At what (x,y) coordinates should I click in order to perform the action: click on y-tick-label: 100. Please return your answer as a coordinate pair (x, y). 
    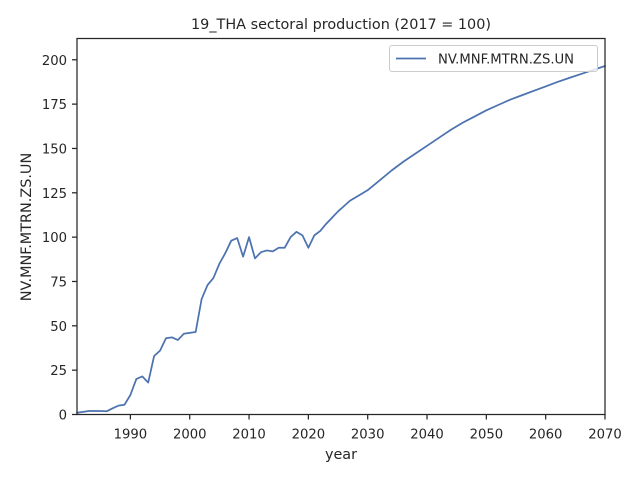
    Looking at the image, I should click on (54, 238).